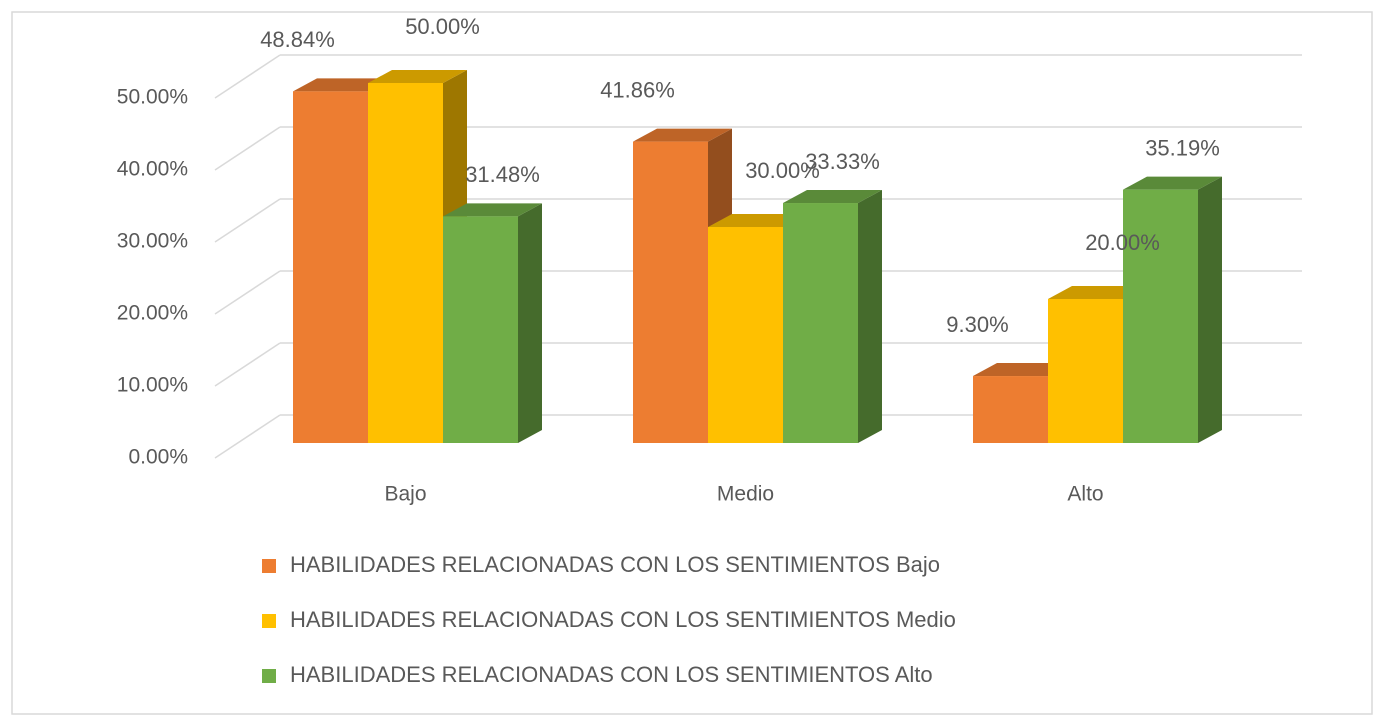 The image size is (1373, 715). Describe the element at coordinates (637, 89) in the screenshot. I see `data-label: 41.86%` at that location.